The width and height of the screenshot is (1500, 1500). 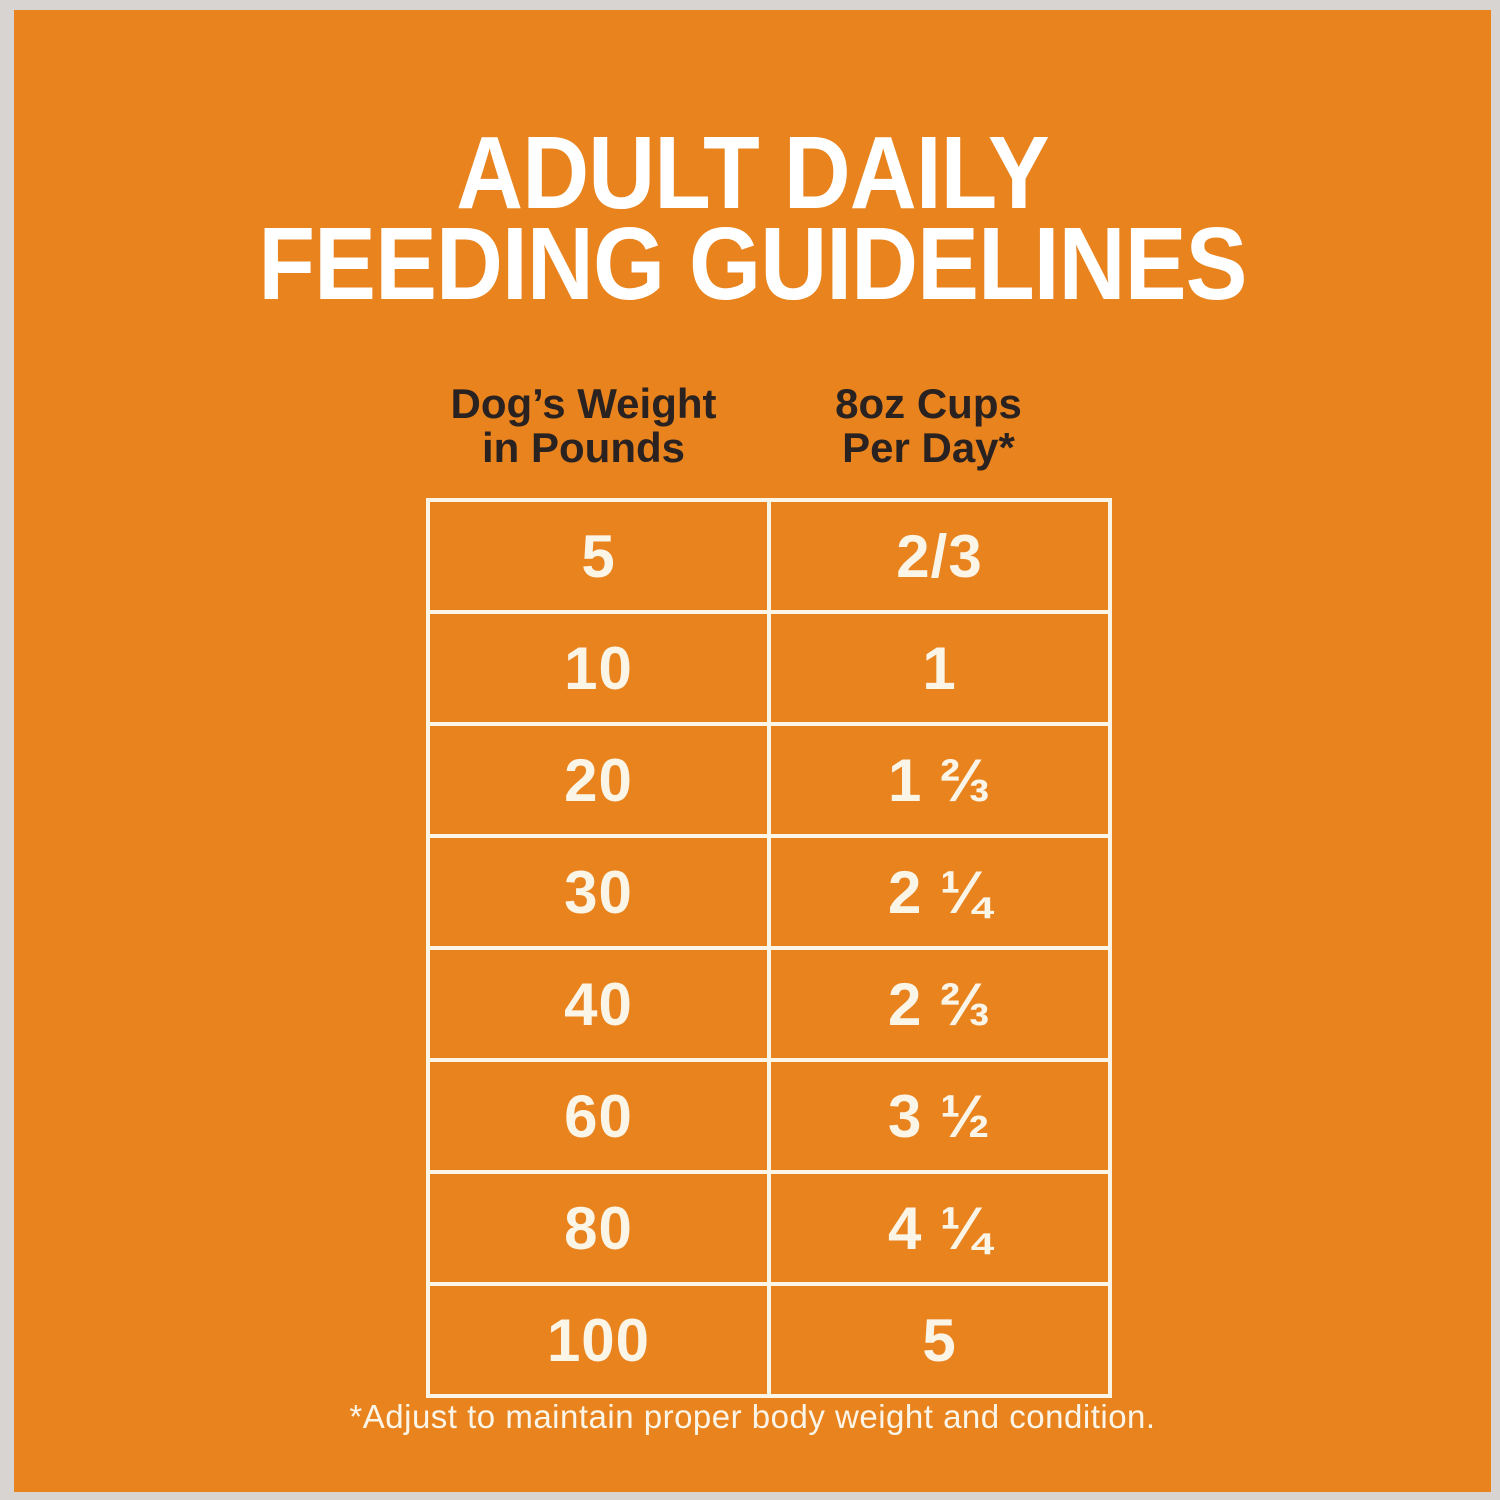 I want to click on table-row: 40 2 ⅔, so click(x=769, y=1004).